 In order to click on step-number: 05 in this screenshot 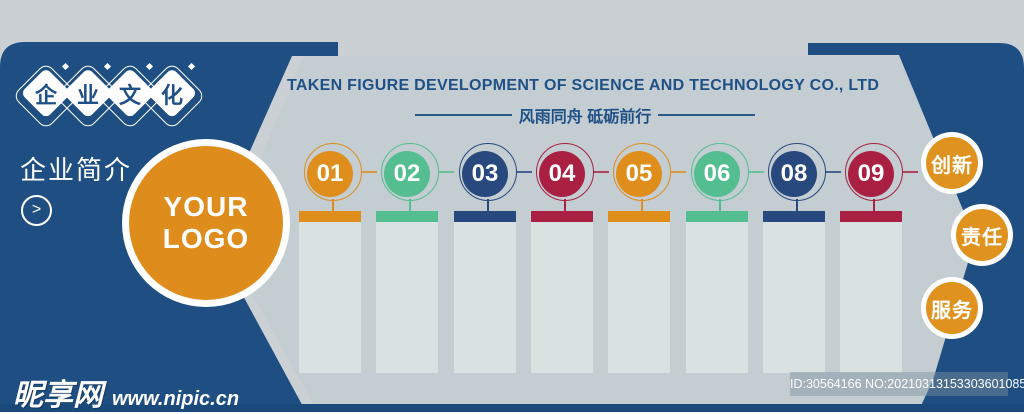, I will do `click(639, 173)`.